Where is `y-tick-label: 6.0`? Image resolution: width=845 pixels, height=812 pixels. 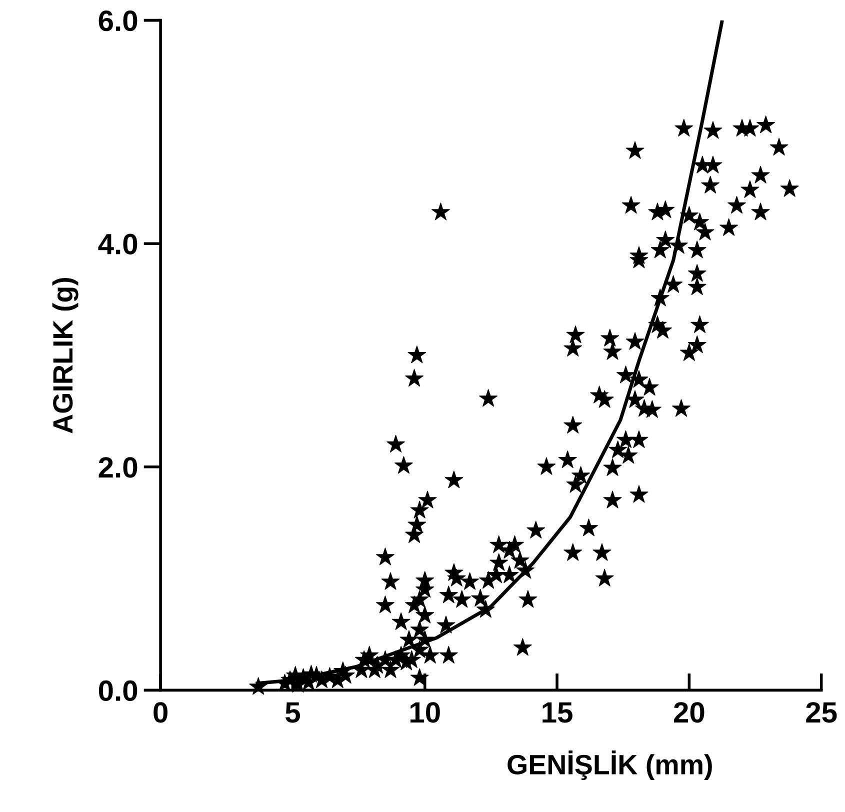 y-tick-label: 6.0 is located at coordinates (118, 21).